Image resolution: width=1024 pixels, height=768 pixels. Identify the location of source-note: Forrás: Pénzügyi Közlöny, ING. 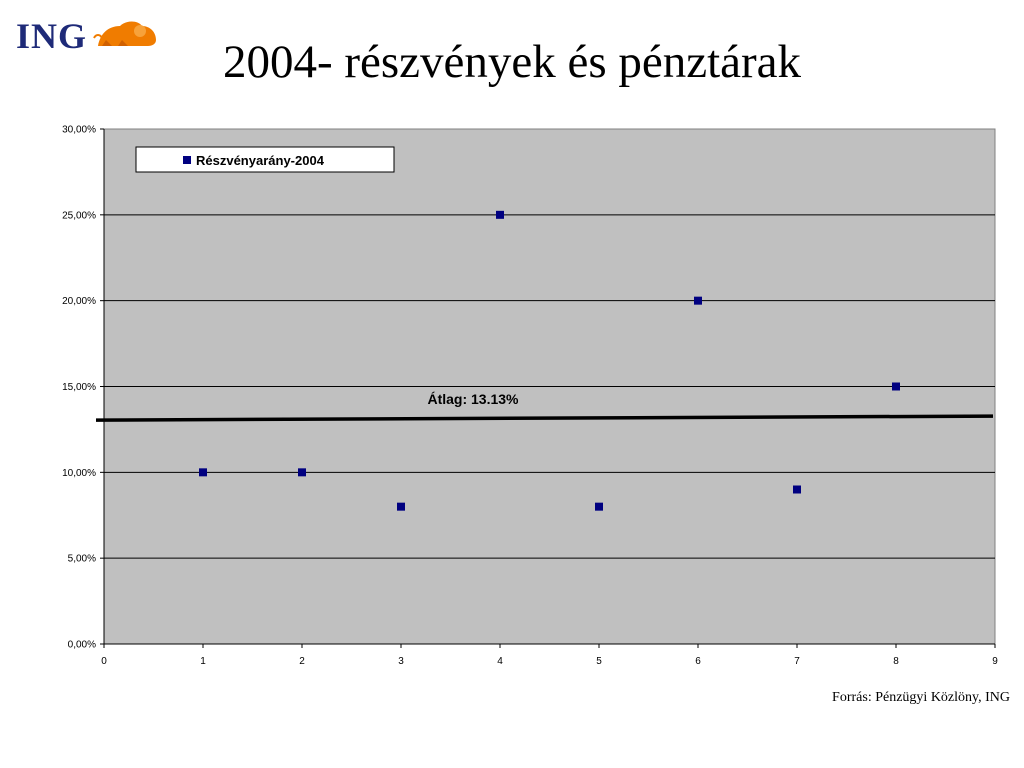
(921, 697).